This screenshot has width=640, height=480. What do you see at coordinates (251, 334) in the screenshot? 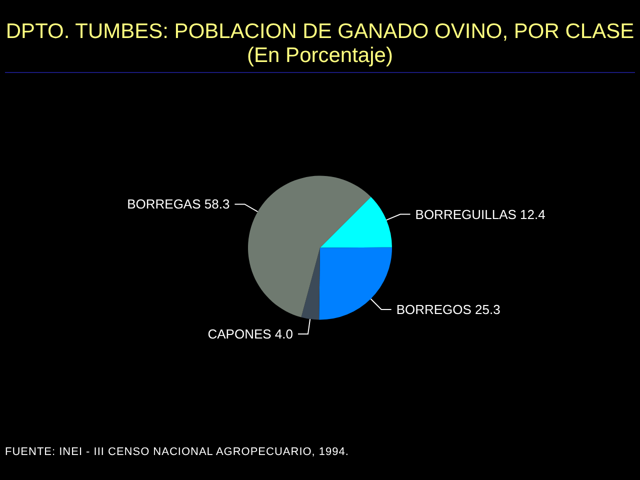
I see `slice-label: CAPONES 4.0` at bounding box center [251, 334].